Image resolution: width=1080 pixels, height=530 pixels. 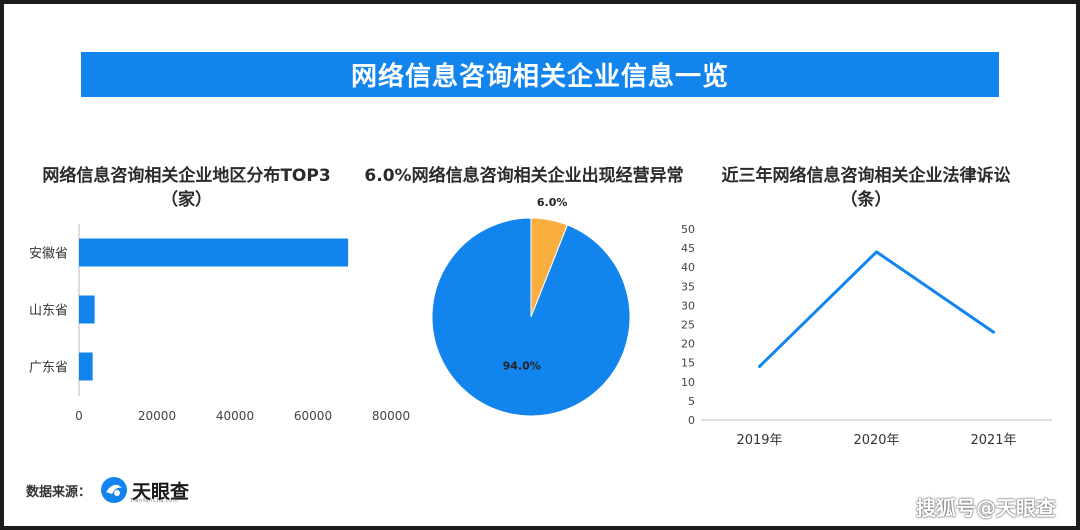 What do you see at coordinates (688, 363) in the screenshot?
I see `line-y-tick-label: 15` at bounding box center [688, 363].